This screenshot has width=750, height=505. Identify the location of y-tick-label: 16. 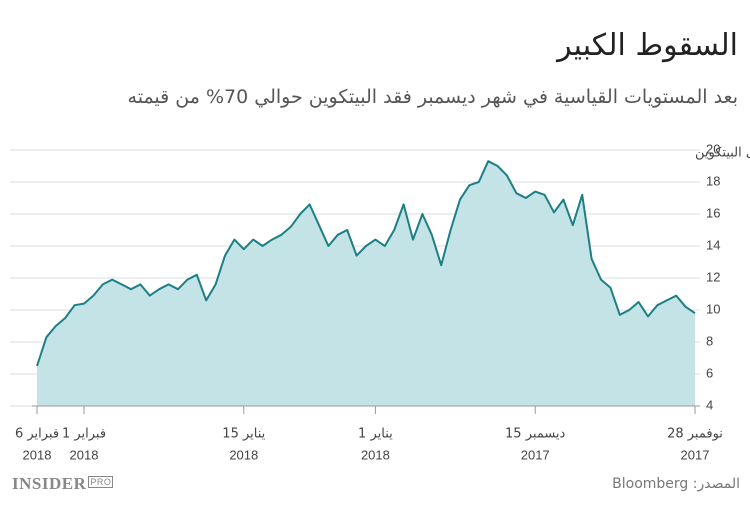
(713, 212).